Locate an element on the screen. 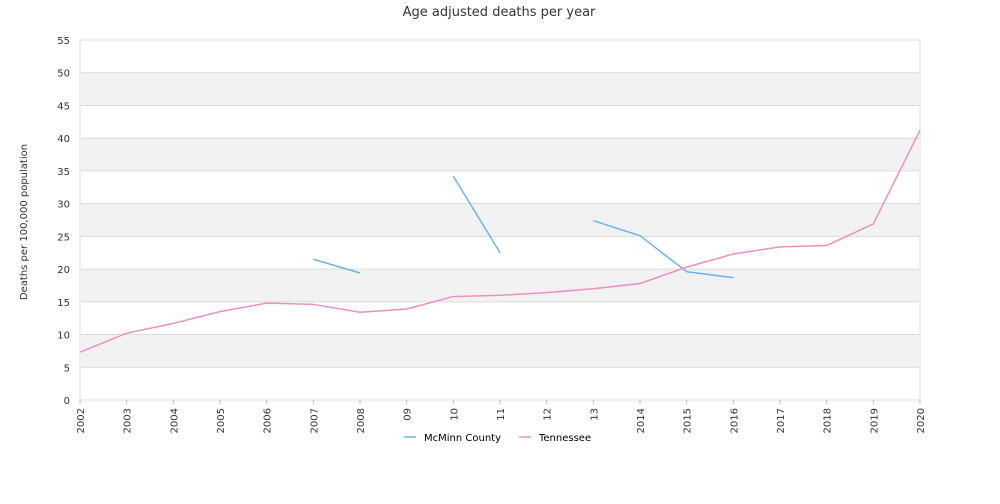 Image resolution: width=1000 pixels, height=504 pixels. chart-title: Age adjusted deaths per year is located at coordinates (499, 12).